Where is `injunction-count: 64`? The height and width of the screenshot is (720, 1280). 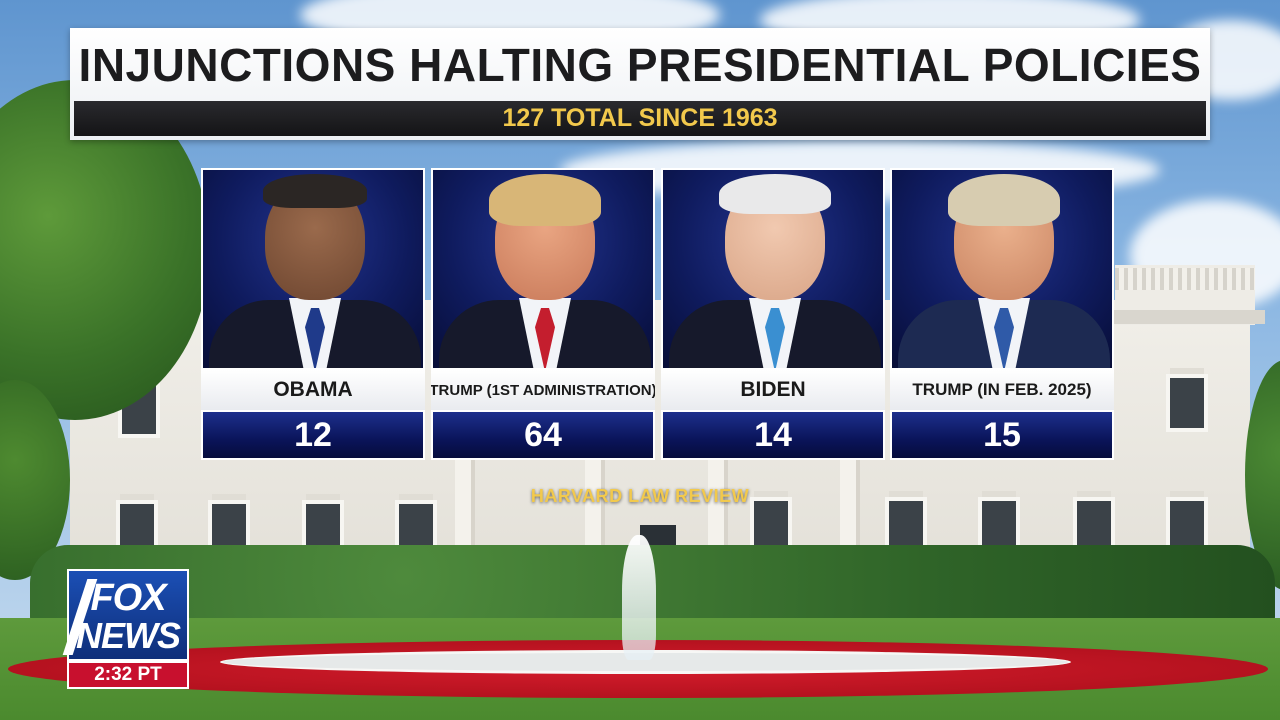
injunction-count: 64 is located at coordinates (543, 435).